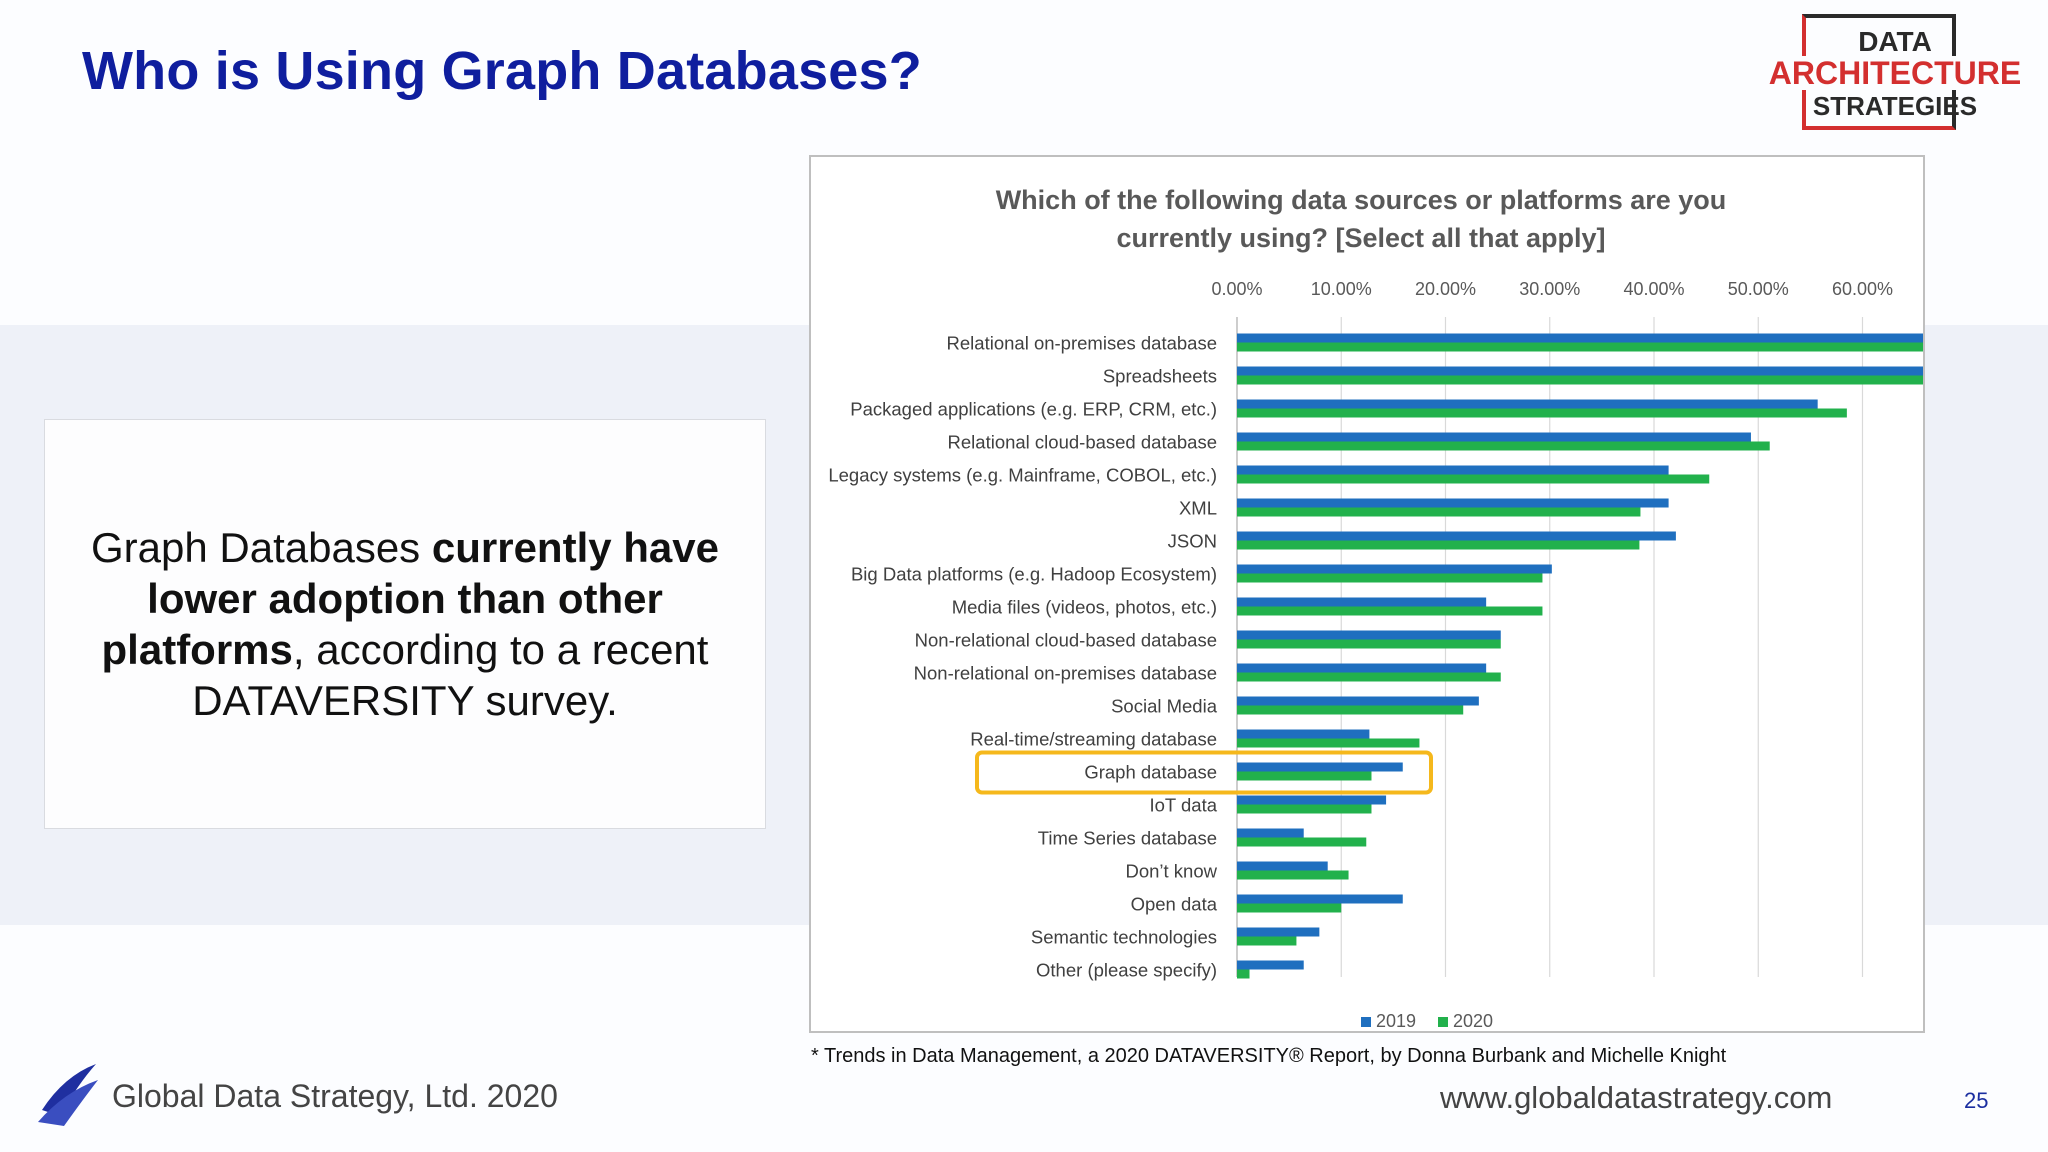 The width and height of the screenshot is (2048, 1152). Describe the element at coordinates (1150, 772) in the screenshot. I see `category-label: Graph database` at that location.